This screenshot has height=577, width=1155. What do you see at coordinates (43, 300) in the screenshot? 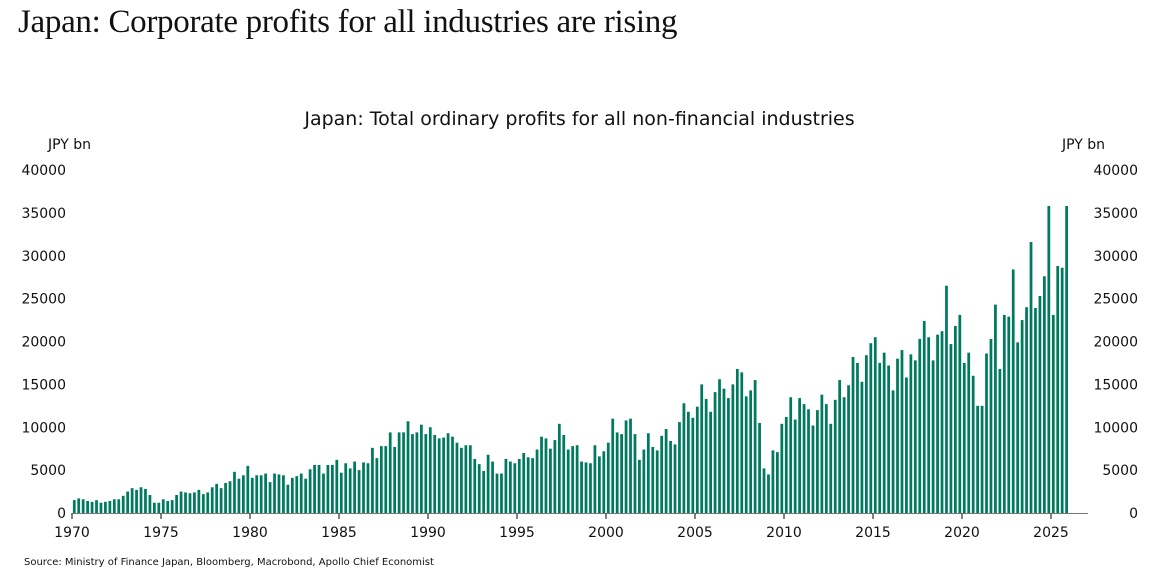
I see `y-tick-label-left: 25000` at bounding box center [43, 300].